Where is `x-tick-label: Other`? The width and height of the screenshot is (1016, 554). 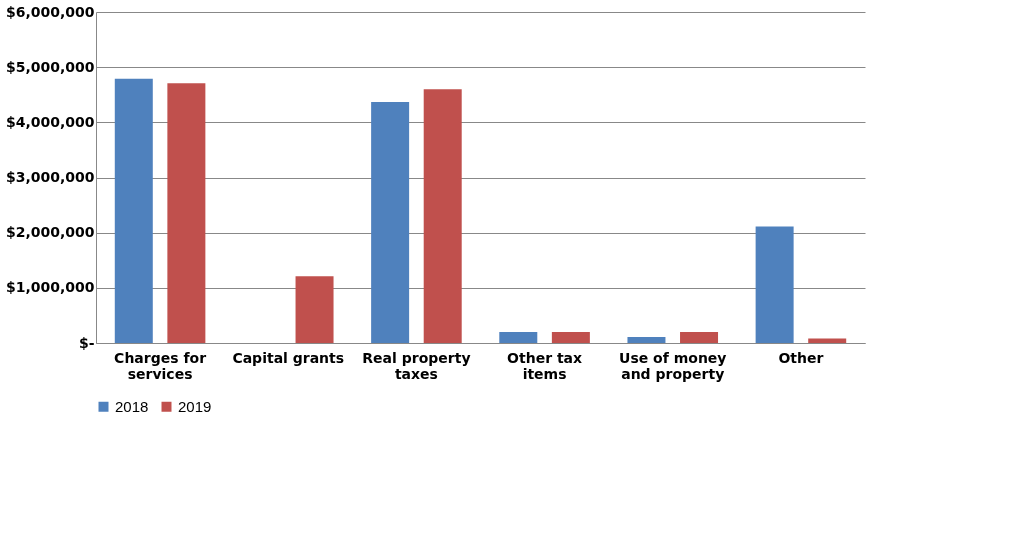 x-tick-label: Other is located at coordinates (801, 357).